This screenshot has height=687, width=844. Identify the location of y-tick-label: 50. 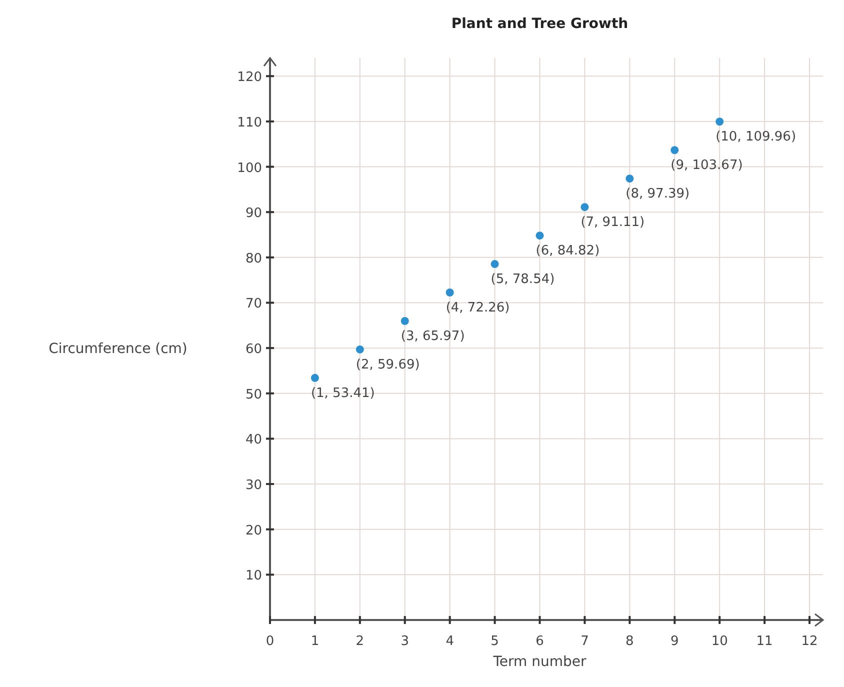
(253, 394).